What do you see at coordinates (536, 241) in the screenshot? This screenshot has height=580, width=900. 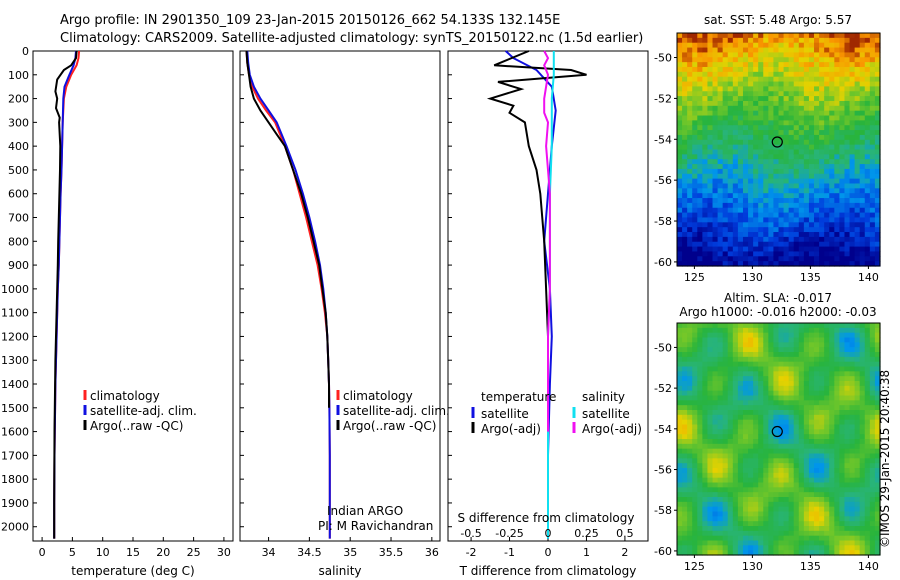 I see `series-line-argo-adj-` at bounding box center [536, 241].